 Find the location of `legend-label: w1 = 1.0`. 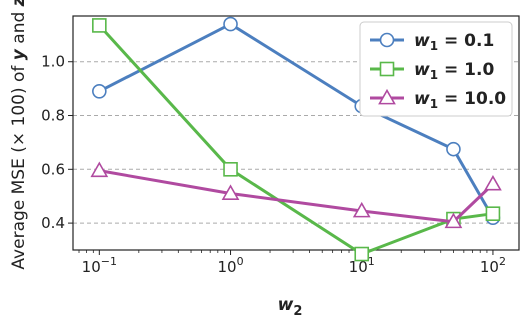

legend-label: w1 = 1.0 is located at coordinates (454, 71).